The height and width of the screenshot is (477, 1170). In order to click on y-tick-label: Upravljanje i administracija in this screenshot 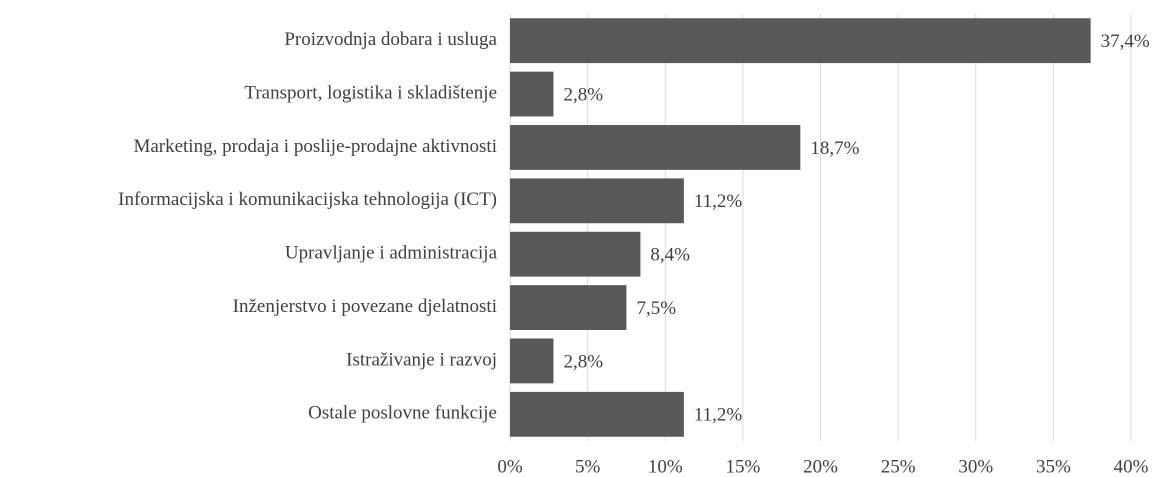, I will do `click(391, 253)`.